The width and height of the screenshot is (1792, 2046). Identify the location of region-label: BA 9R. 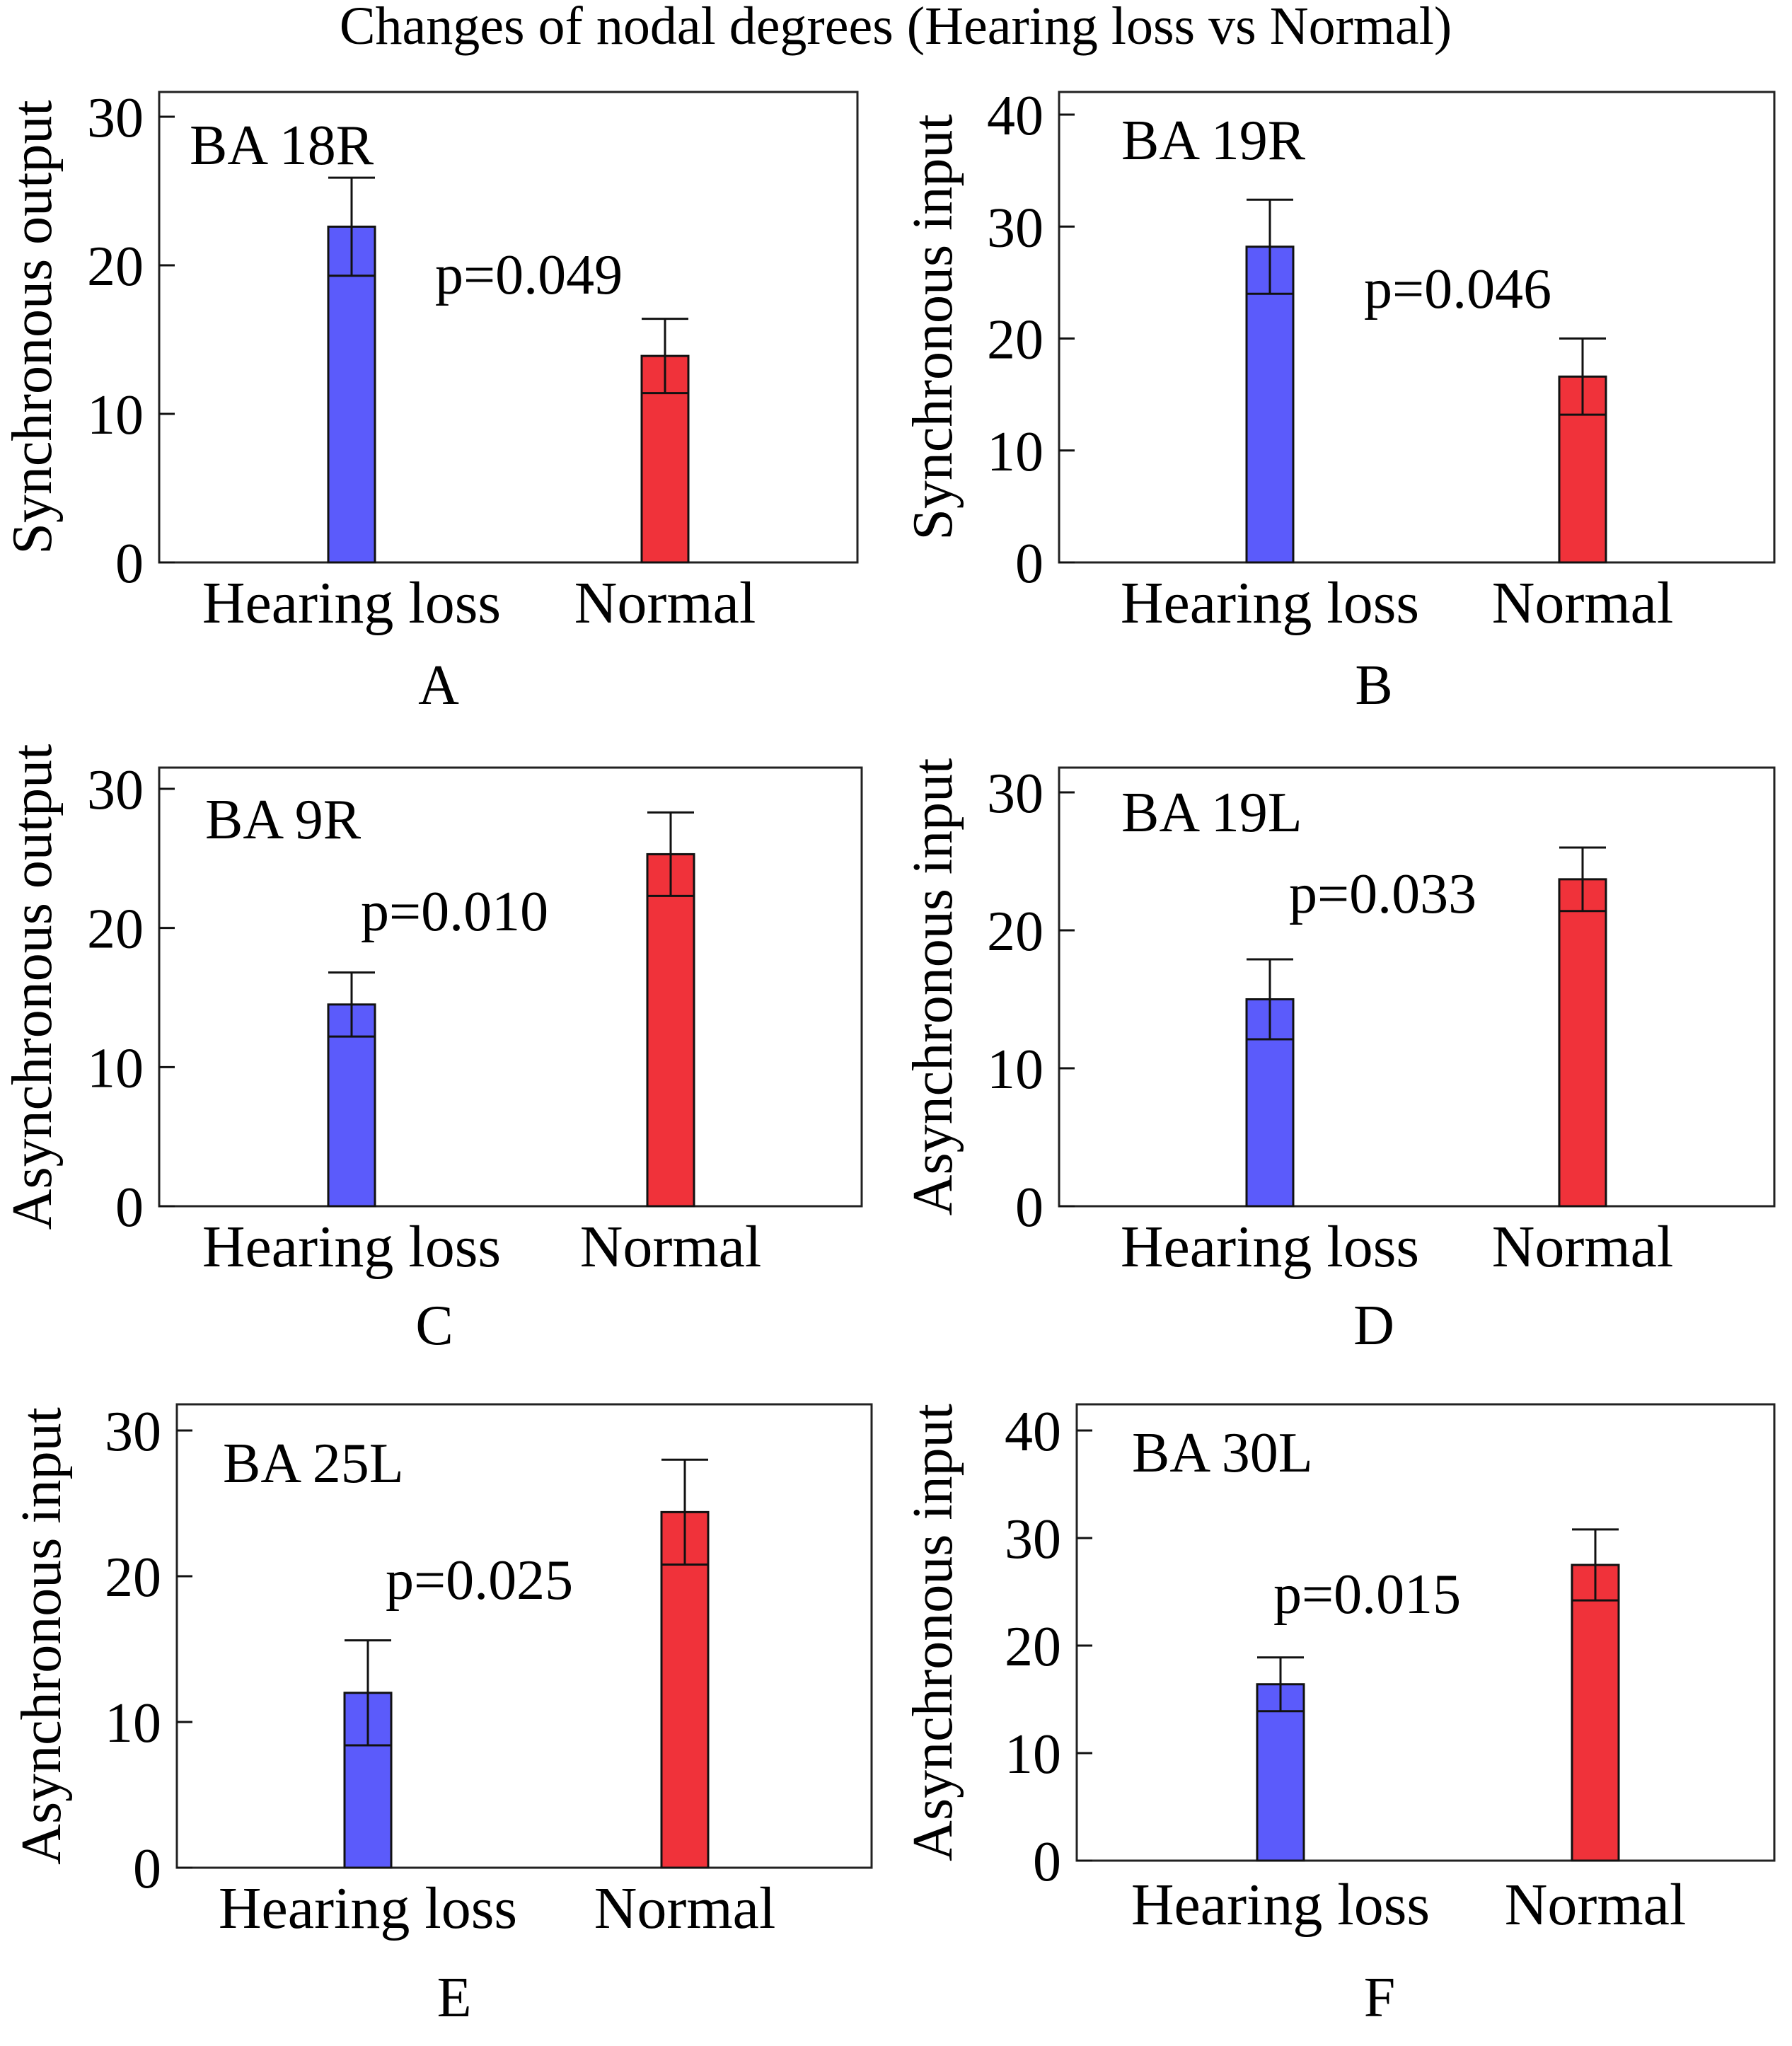
(283, 820).